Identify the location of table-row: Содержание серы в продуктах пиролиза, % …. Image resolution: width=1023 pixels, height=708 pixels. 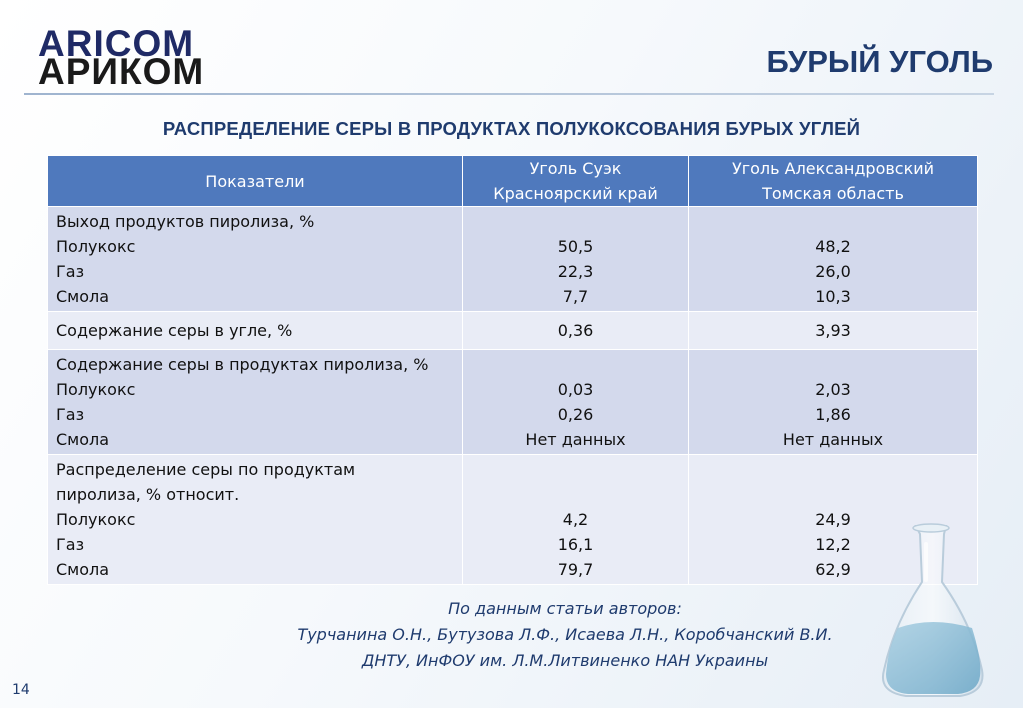
(512, 402).